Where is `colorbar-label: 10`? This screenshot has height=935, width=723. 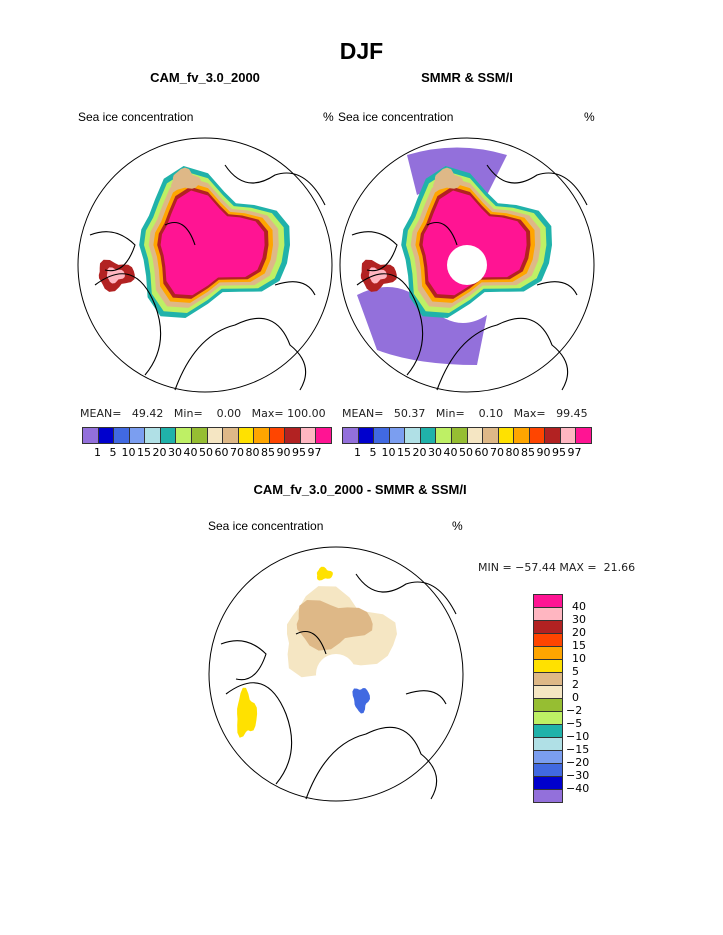 colorbar-label: 10 is located at coordinates (128, 452).